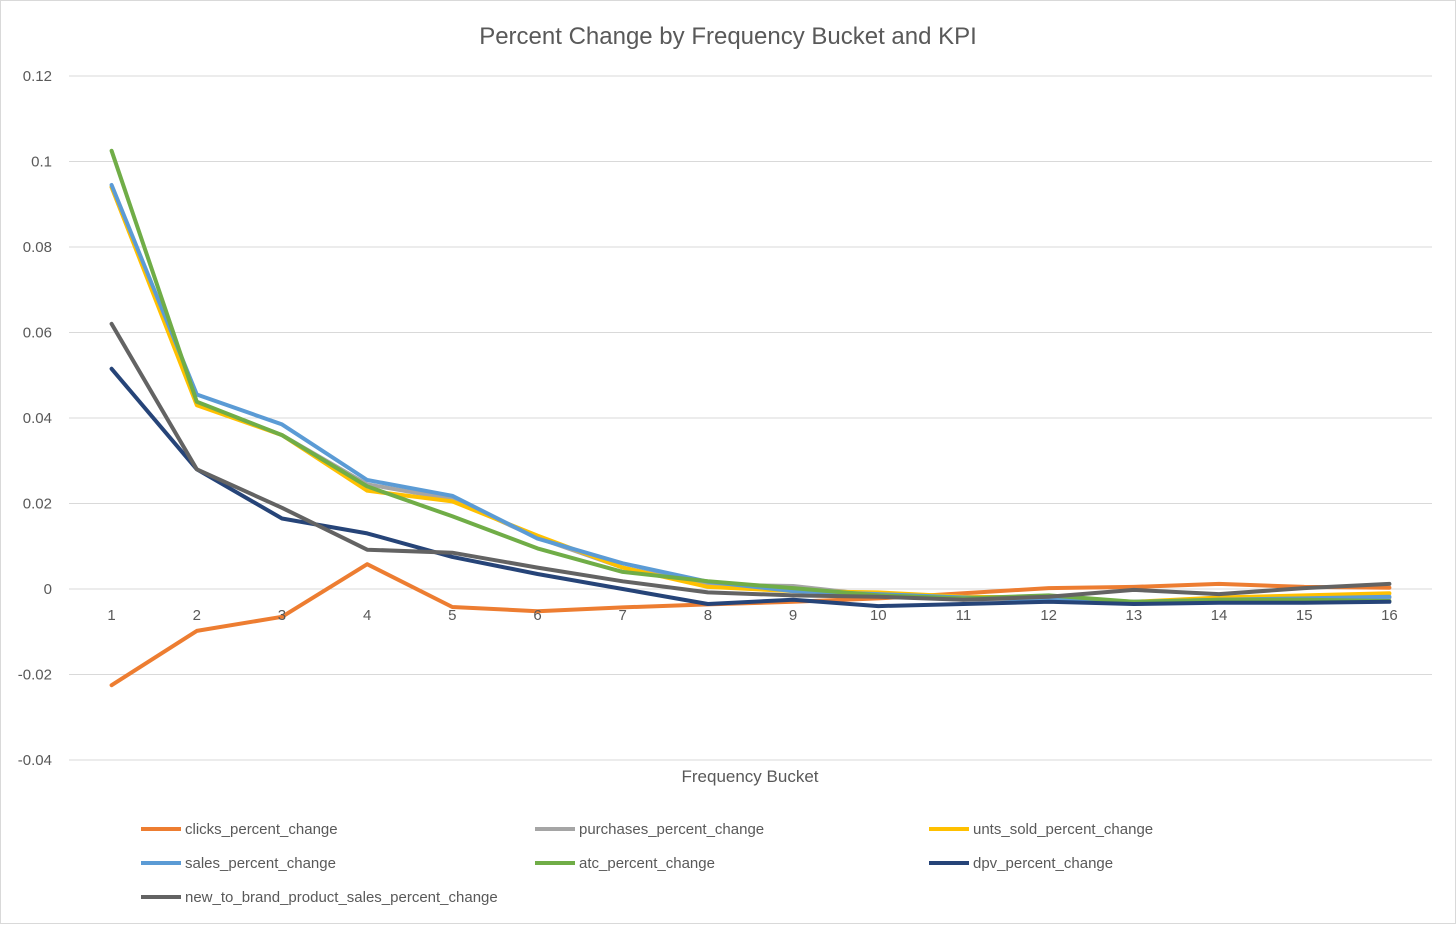  Describe the element at coordinates (282, 615) in the screenshot. I see `x-tick-label: 3` at that location.